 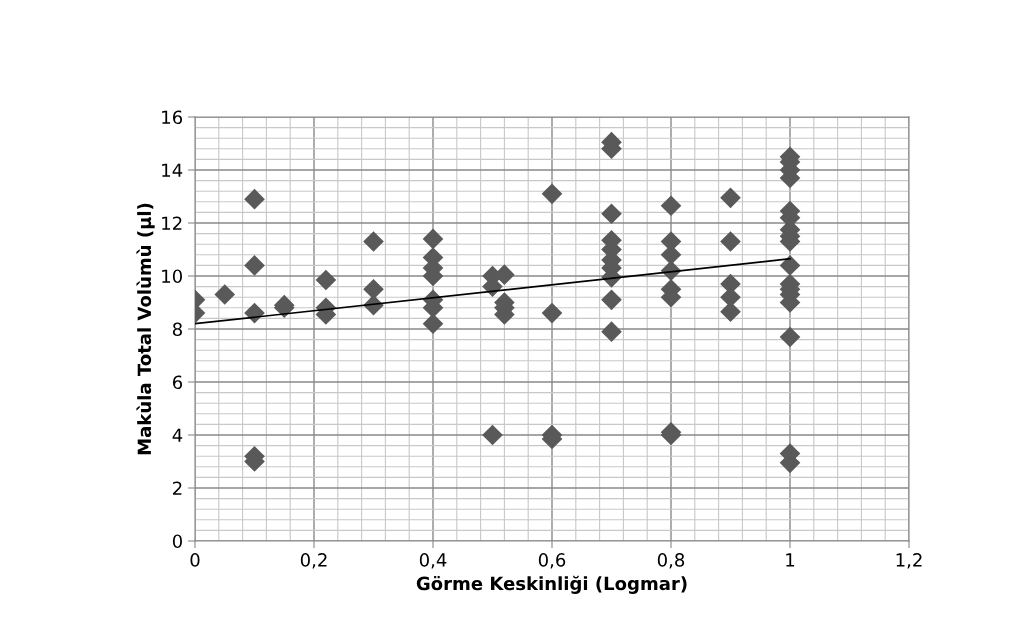 I want to click on y-tick-label: 4, so click(x=177, y=435).